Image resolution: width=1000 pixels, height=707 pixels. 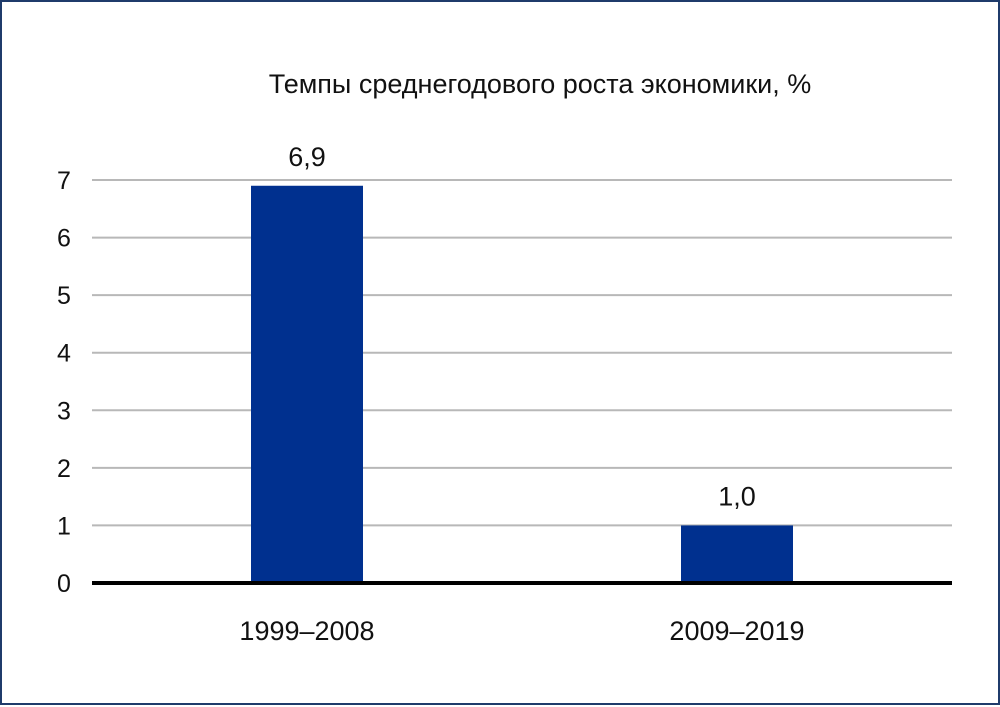 I want to click on y-tick-label: 1, so click(x=64, y=526).